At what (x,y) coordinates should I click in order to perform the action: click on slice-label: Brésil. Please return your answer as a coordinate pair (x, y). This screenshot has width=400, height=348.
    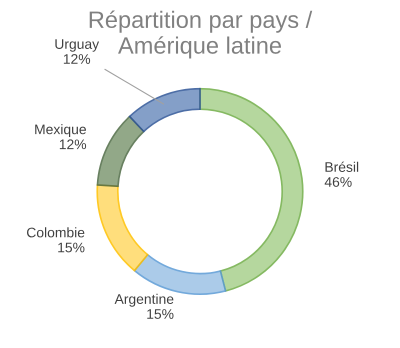
    Looking at the image, I should click on (341, 167).